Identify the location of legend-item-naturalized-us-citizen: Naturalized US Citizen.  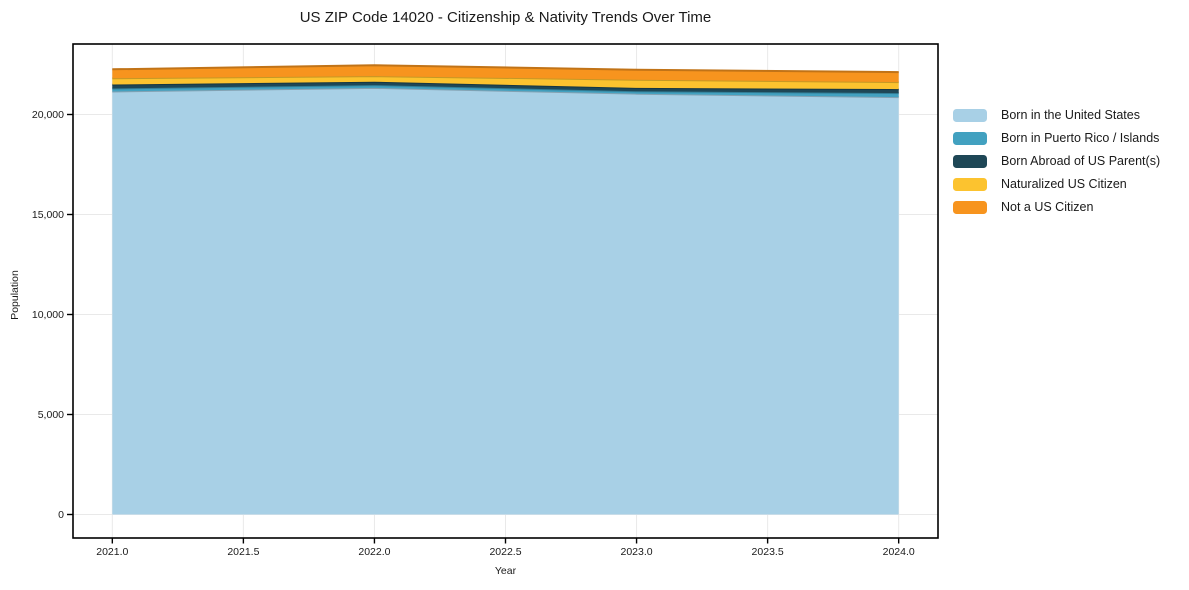
(1056, 184).